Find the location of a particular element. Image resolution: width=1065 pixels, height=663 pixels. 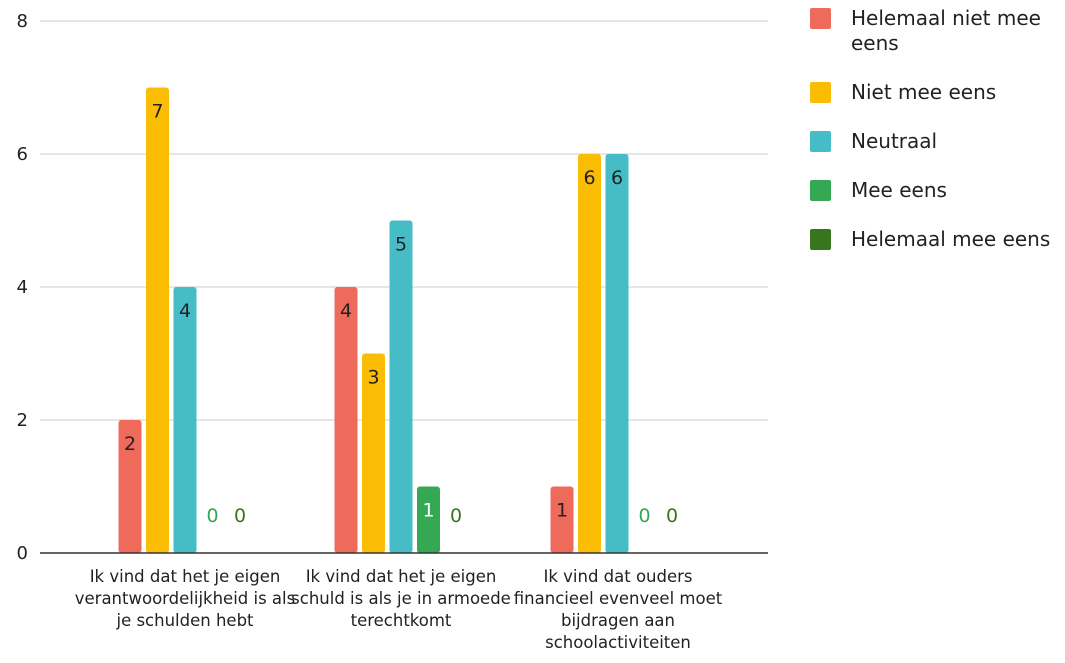

legend-label: Niet mee eens is located at coordinates (924, 92).